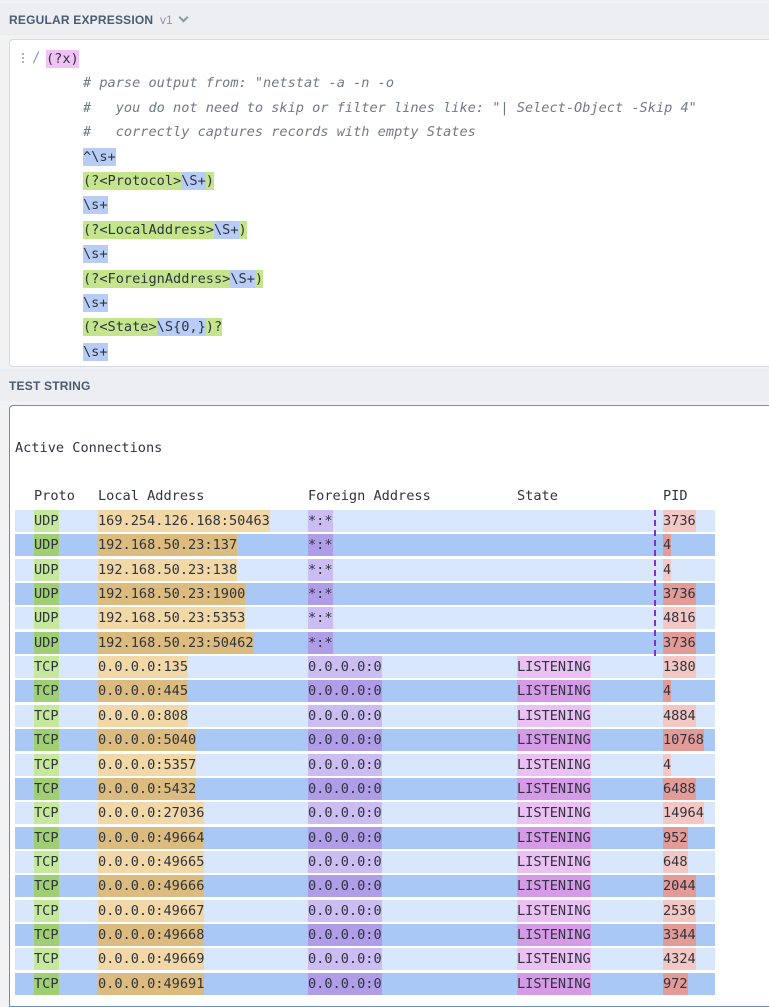 This screenshot has height=1007, width=769. I want to click on cell-pid: 14964, so click(683, 813).